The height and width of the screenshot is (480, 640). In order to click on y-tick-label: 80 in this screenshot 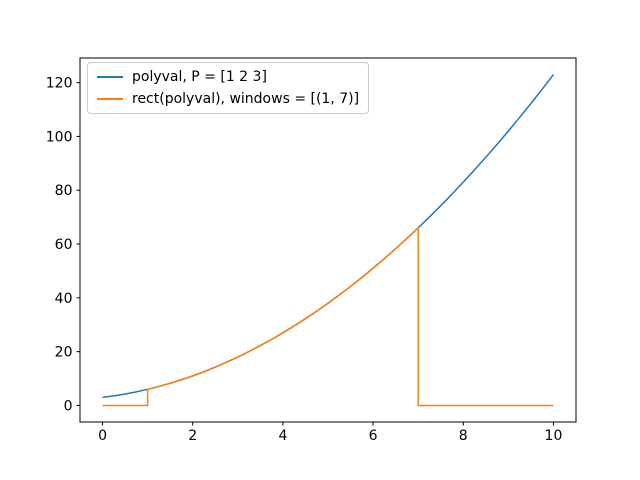, I will do `click(64, 191)`.